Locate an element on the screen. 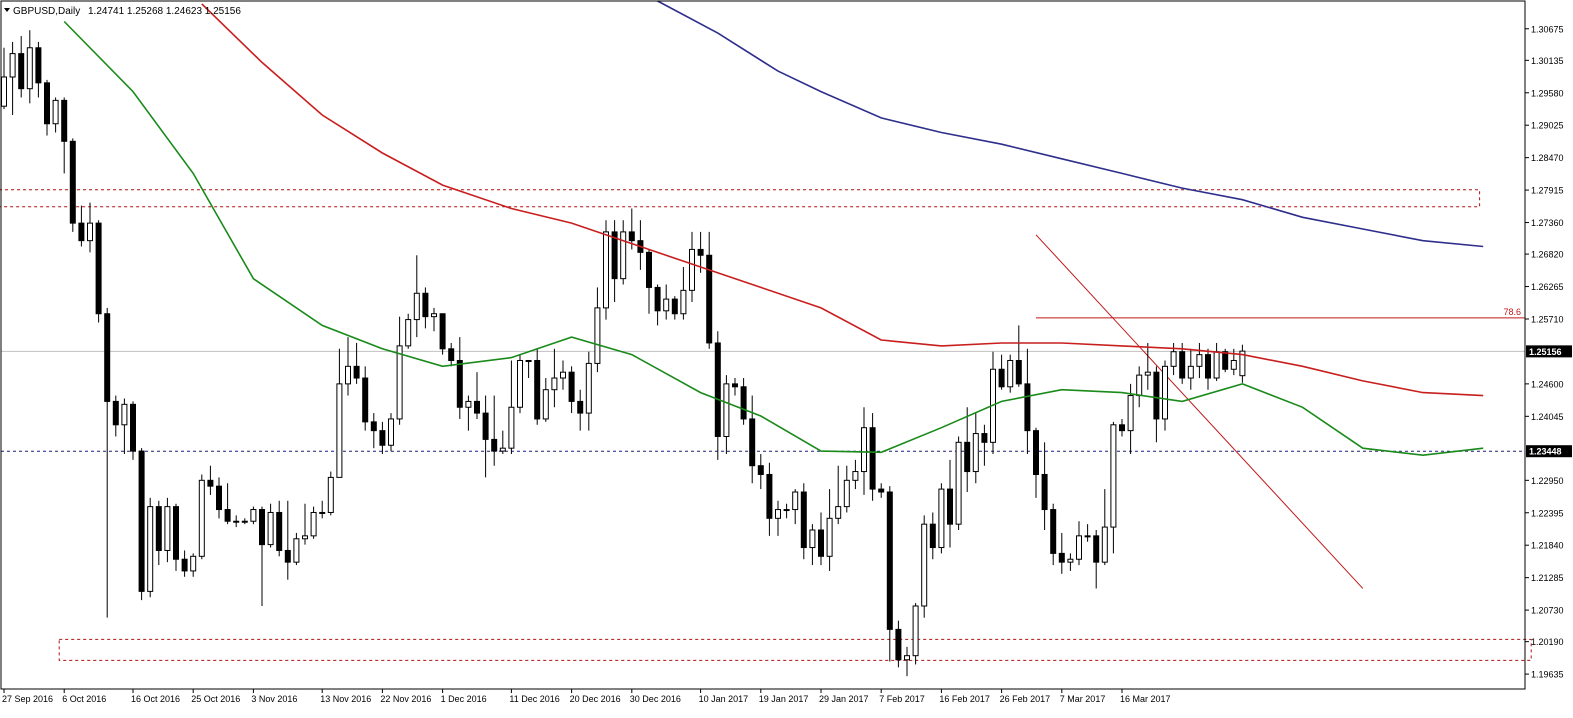 This screenshot has width=1573, height=718. y-tick-label: 1.21840 is located at coordinates (1547, 546).